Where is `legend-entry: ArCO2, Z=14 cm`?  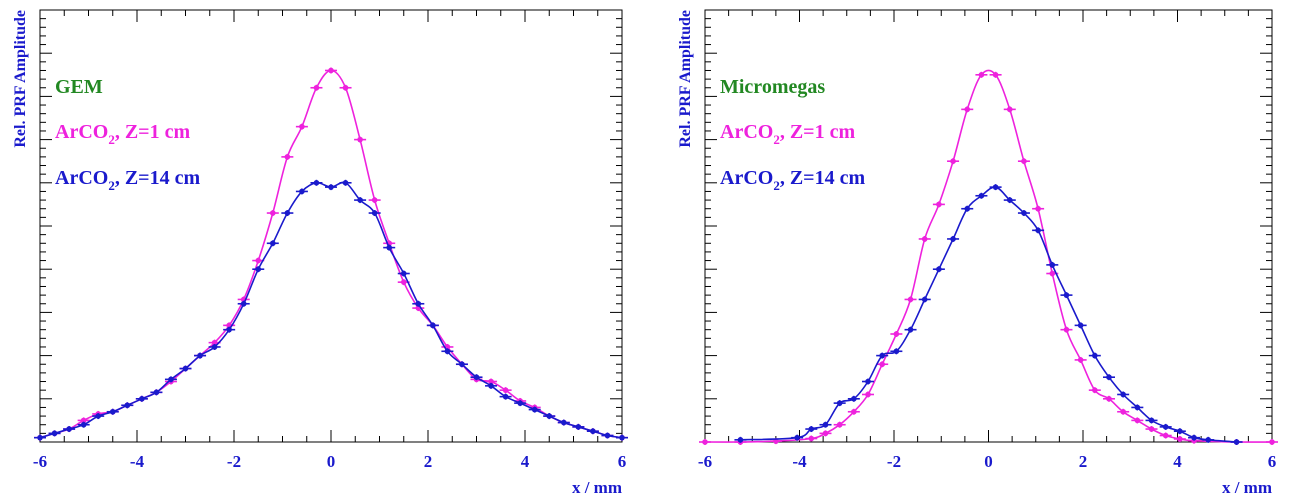
legend-entry: ArCO2, Z=14 cm is located at coordinates (792, 180).